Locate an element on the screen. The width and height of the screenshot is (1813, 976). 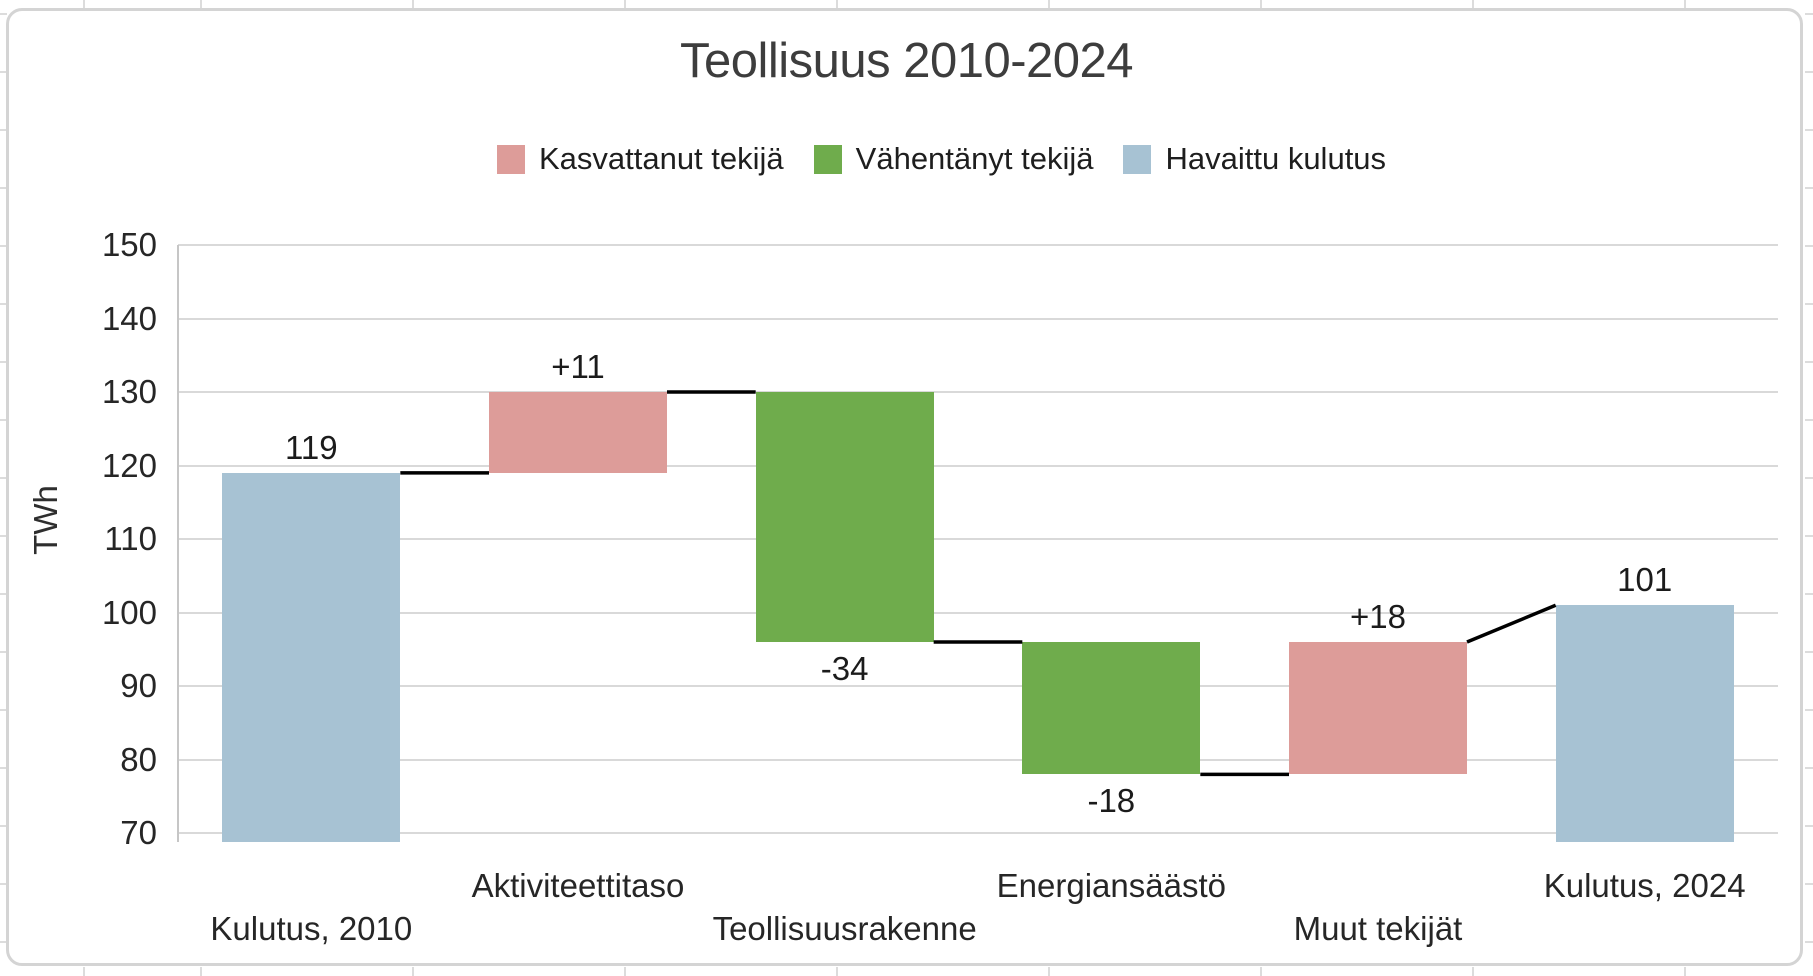
y-axis-line is located at coordinates (178, 543).